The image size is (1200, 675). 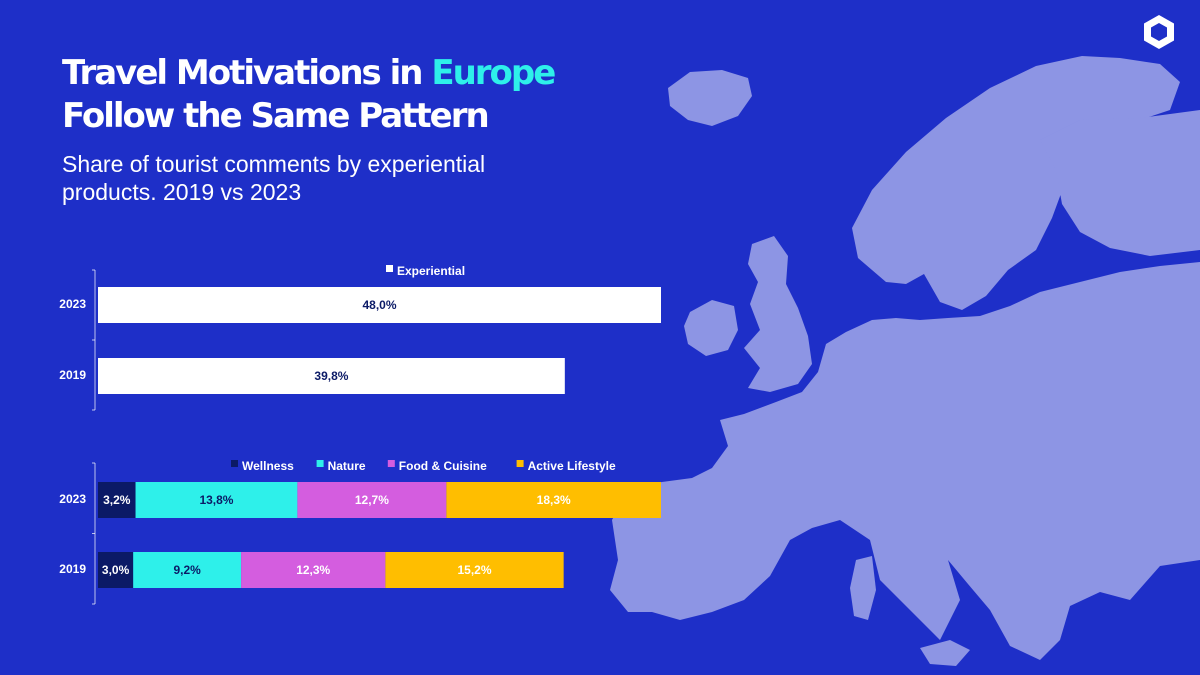 I want to click on legend-label: Wellness, so click(x=268, y=466).